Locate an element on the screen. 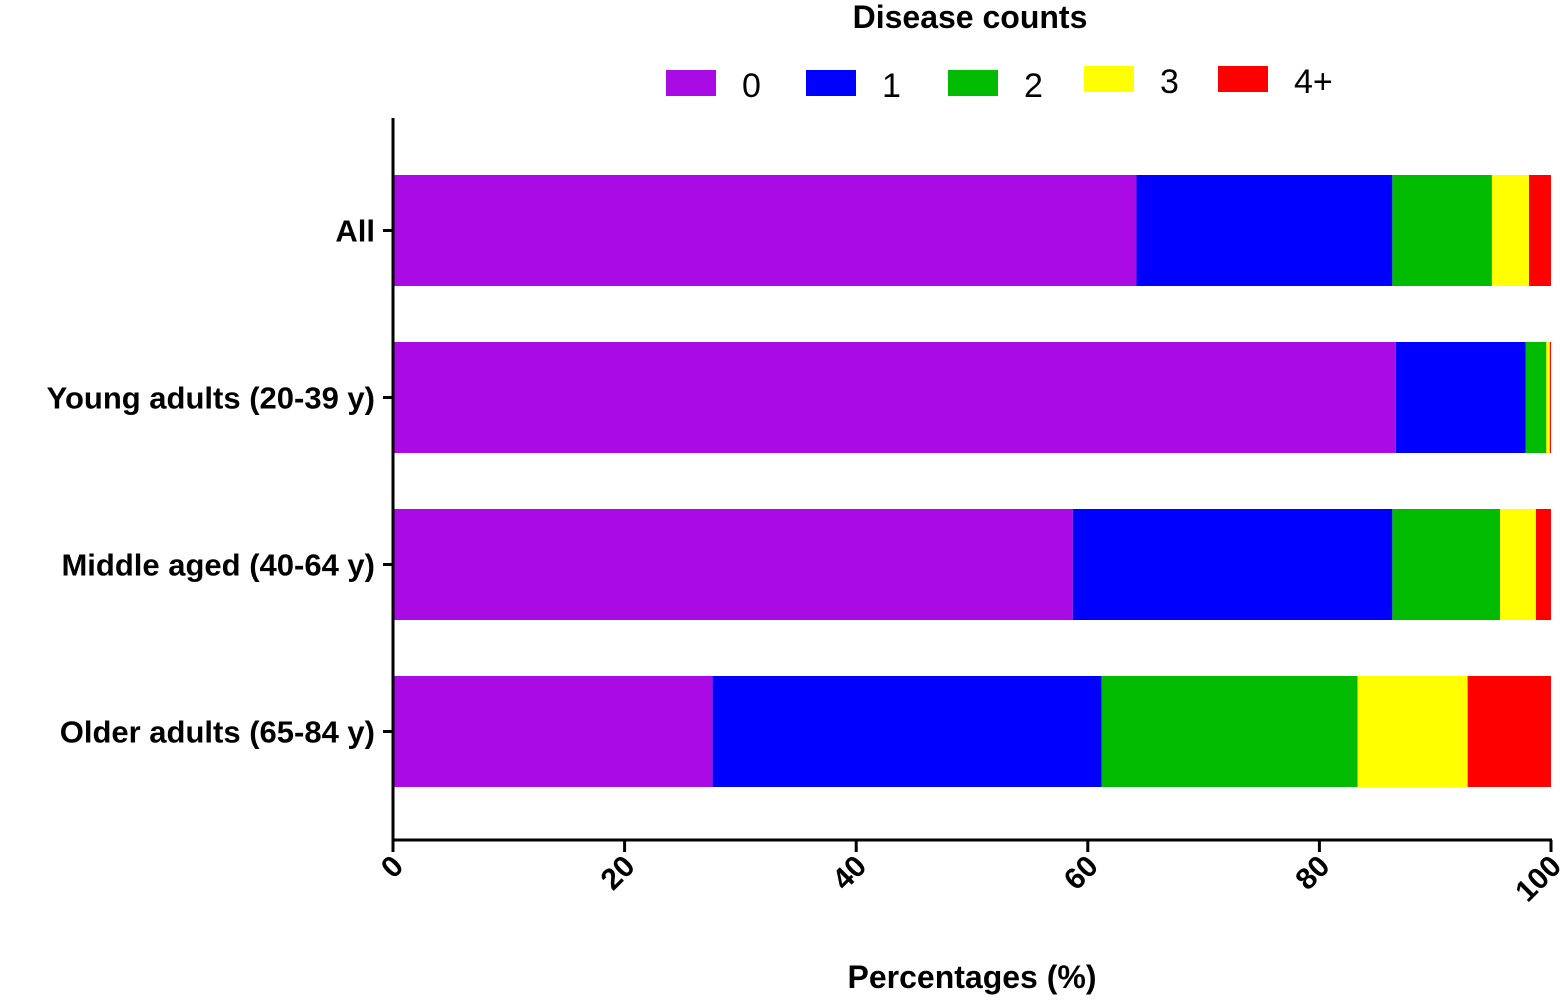 This screenshot has width=1560, height=1003. y-tick-label: Middle aged (40-64 y) is located at coordinates (218, 565).